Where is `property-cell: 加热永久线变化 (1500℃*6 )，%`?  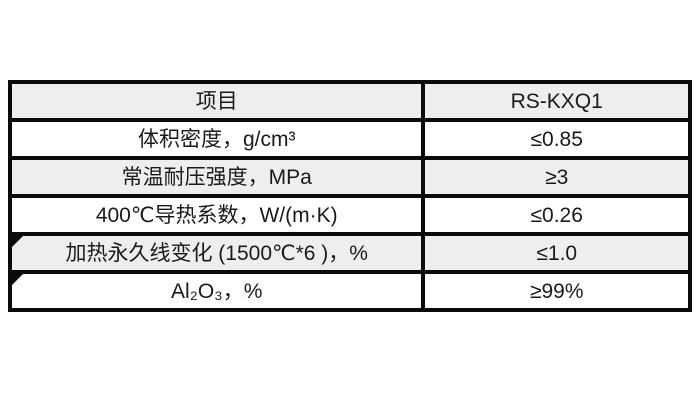 property-cell: 加热永久线变化 (1500℃*6 )，% is located at coordinates (216, 253).